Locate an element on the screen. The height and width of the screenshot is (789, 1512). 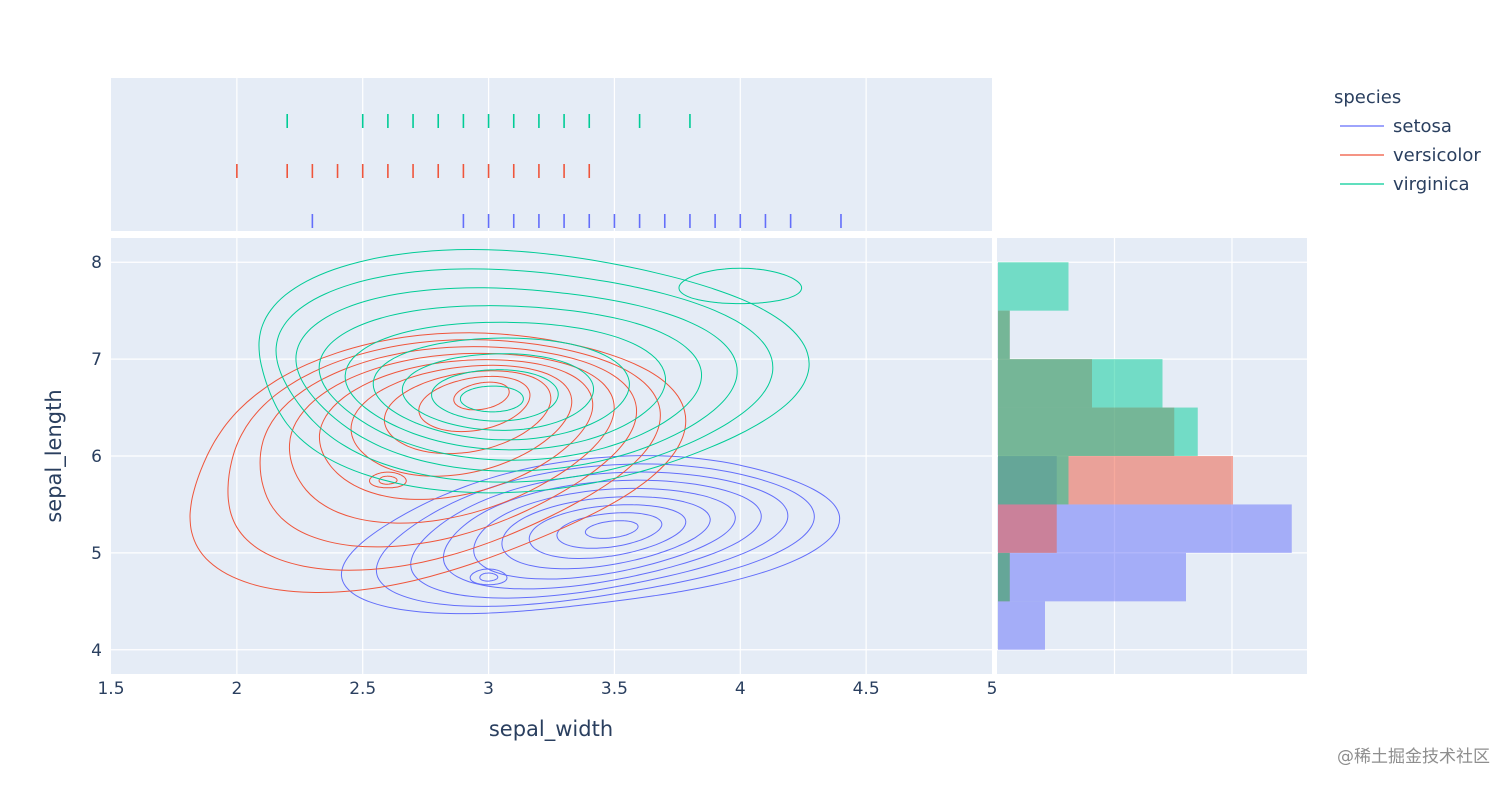
top-marginal-background is located at coordinates (551, 154).